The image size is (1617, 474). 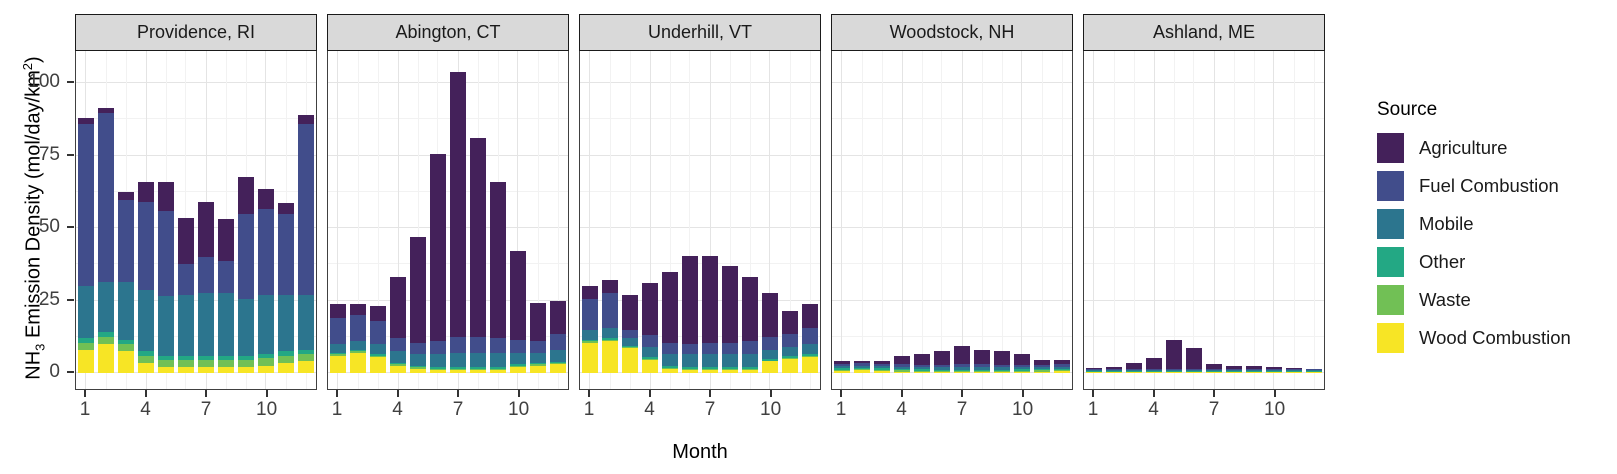 I want to click on facet-strip: Abington, CT, so click(x=448, y=32).